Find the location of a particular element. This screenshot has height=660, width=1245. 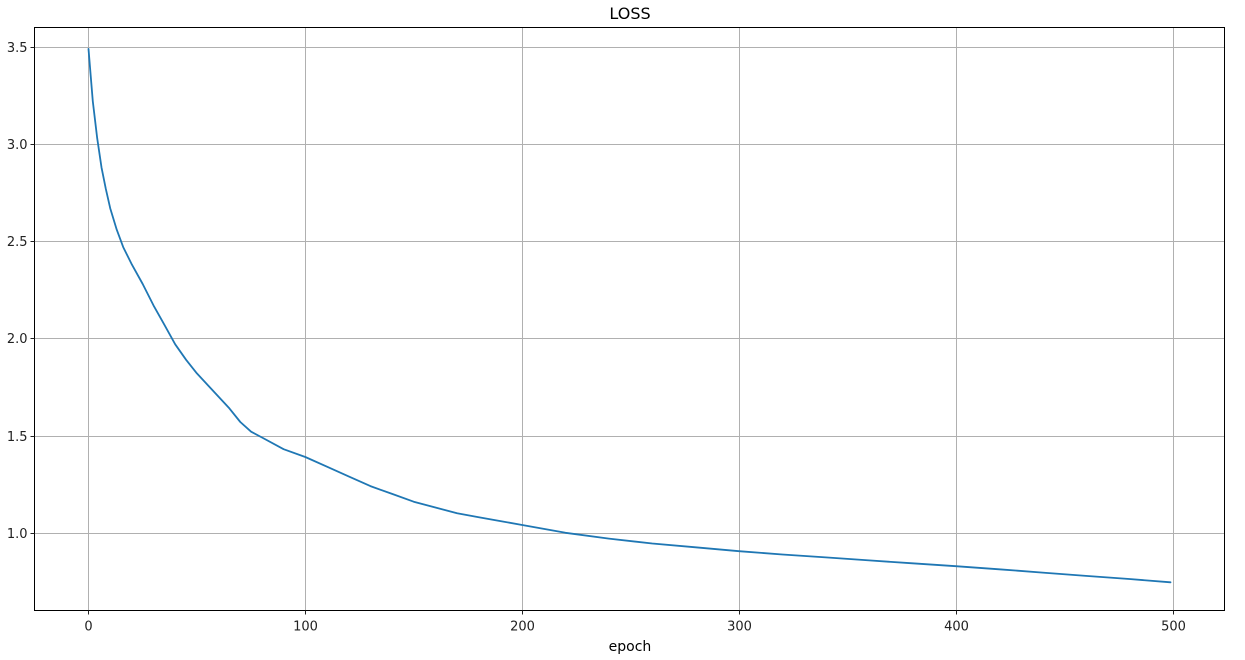

x-tick-label: 500 is located at coordinates (1173, 627).